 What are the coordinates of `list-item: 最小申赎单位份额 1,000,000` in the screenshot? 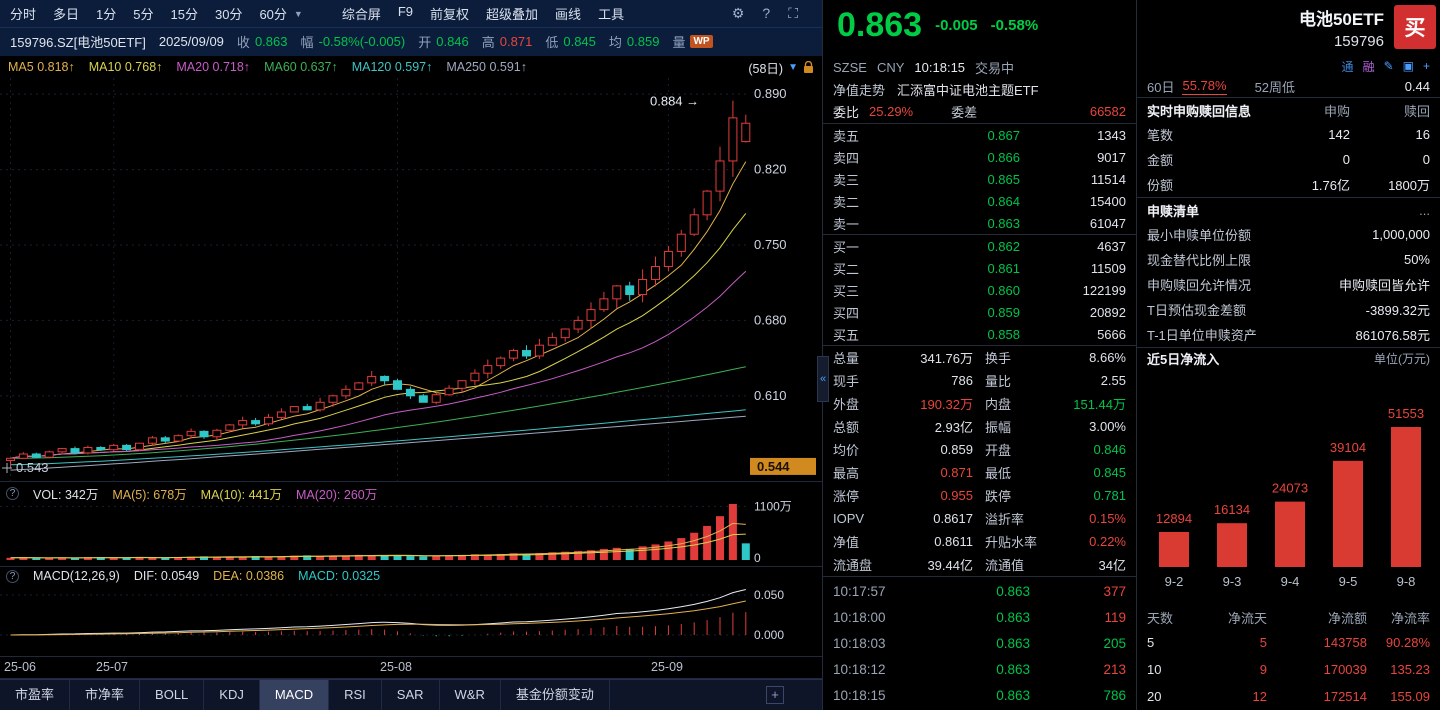 It's located at (1288, 235).